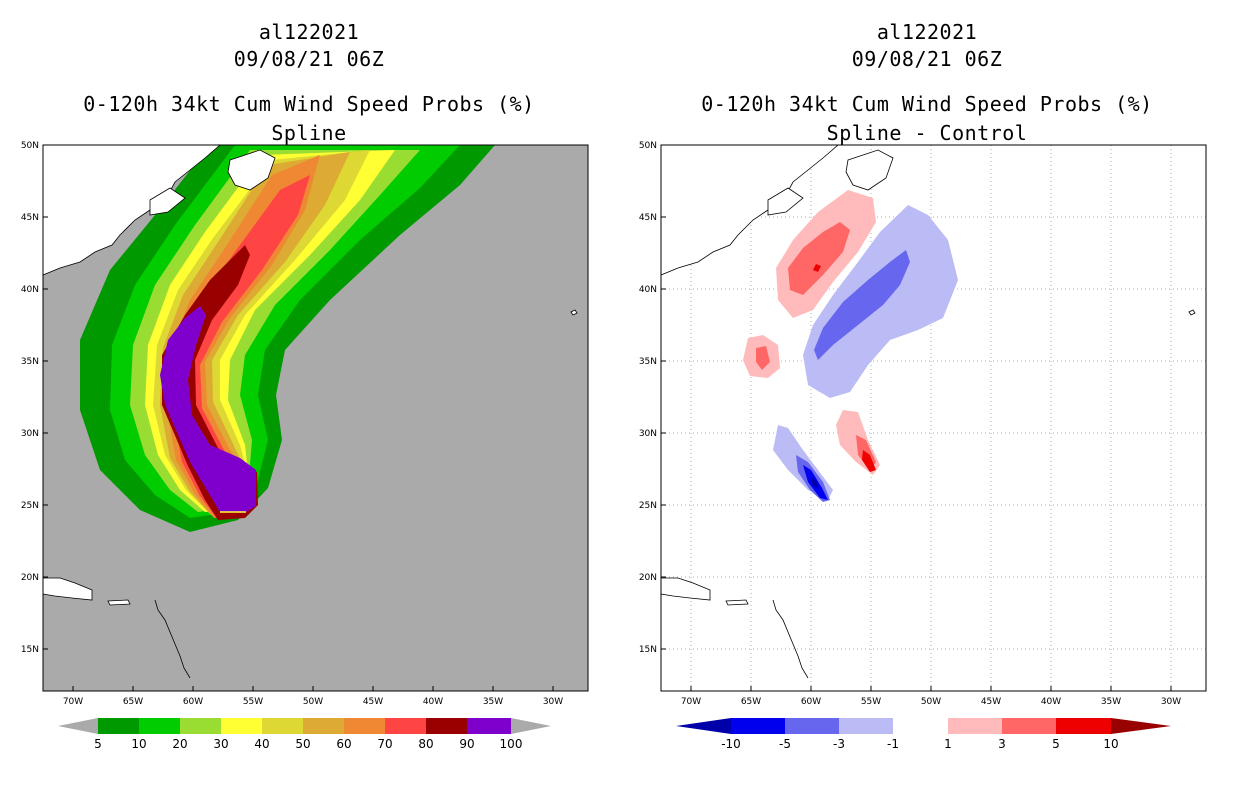  Describe the element at coordinates (869, 461) in the screenshot. I see `diff-positive-south-peak` at that location.